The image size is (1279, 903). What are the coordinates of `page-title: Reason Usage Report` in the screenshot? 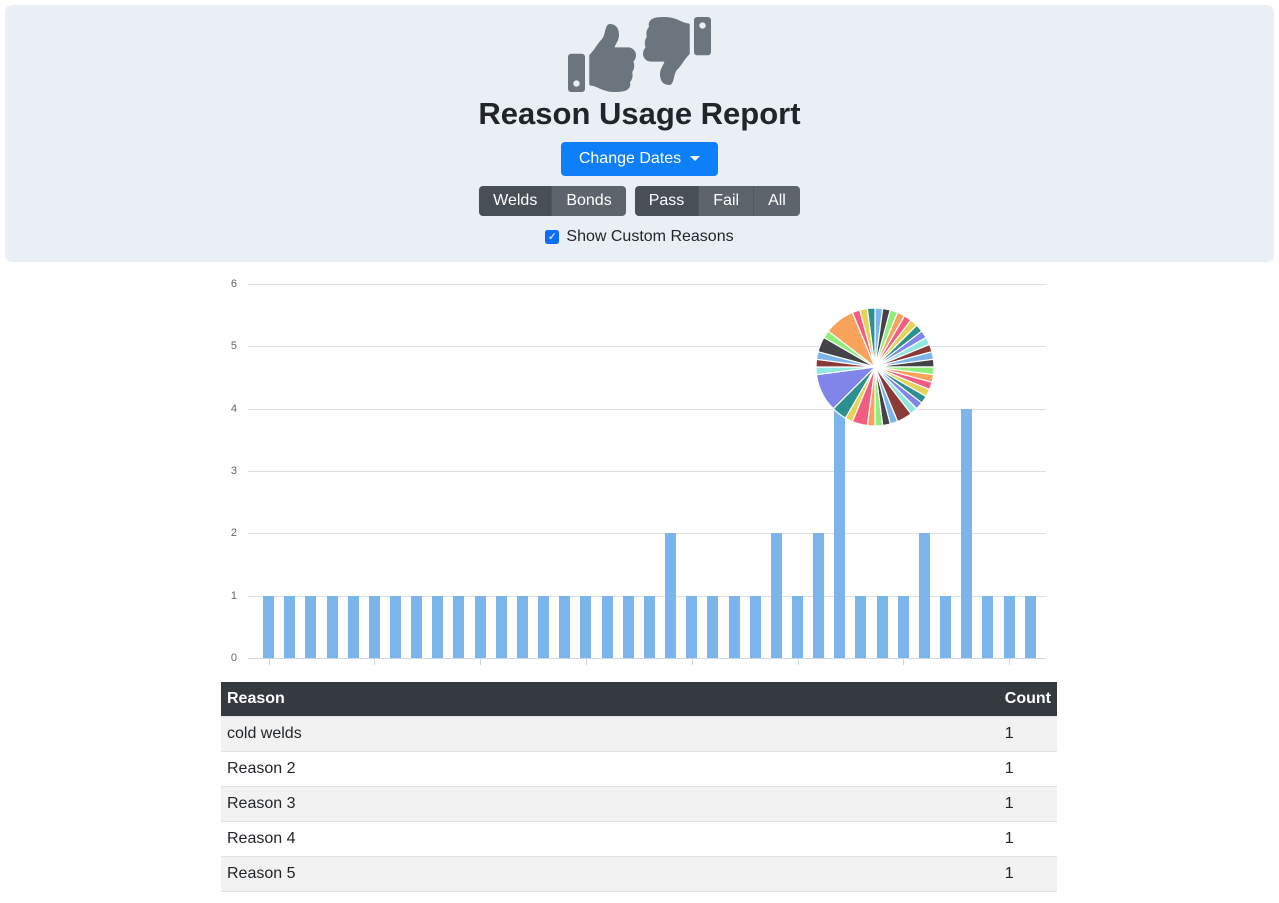 It's located at (639, 113).